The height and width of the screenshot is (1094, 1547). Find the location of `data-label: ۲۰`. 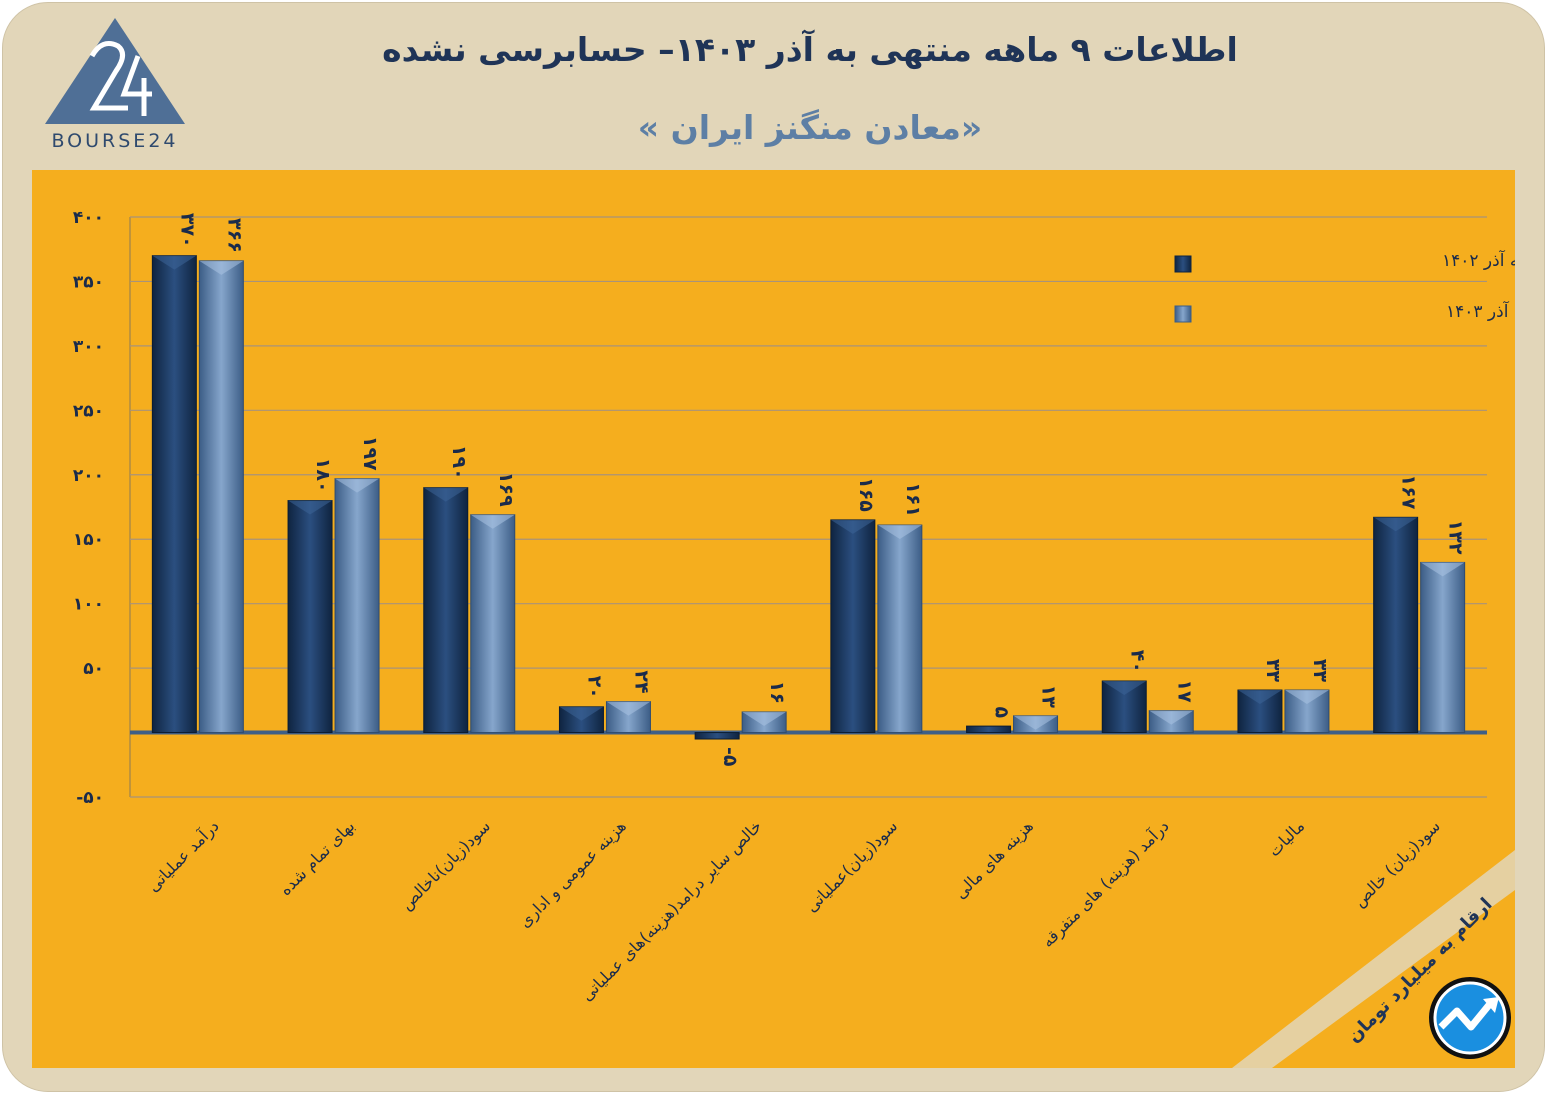

data-label: ۲۰ is located at coordinates (594, 687).